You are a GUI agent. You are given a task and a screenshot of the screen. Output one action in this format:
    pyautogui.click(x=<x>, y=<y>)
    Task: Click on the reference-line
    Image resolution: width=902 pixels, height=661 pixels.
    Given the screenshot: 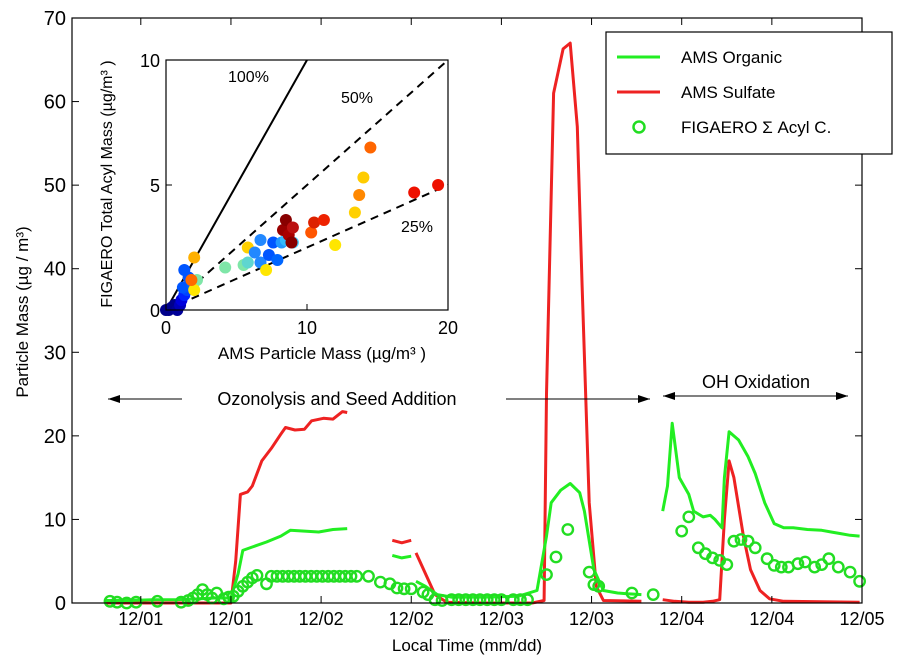 What is the action you would take?
    pyautogui.click(x=307, y=247)
    